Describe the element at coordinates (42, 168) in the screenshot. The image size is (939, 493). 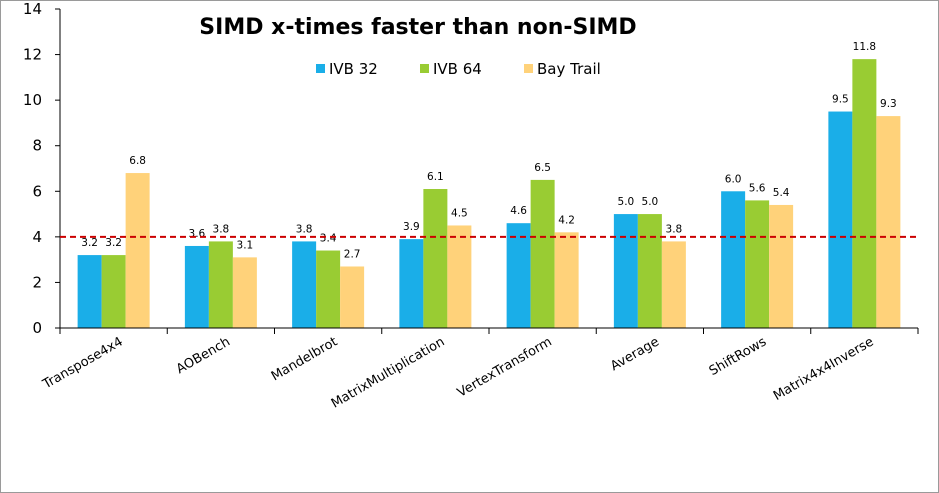
I see `y-axis: 0 2 4 6 8 10 12 14` at that location.